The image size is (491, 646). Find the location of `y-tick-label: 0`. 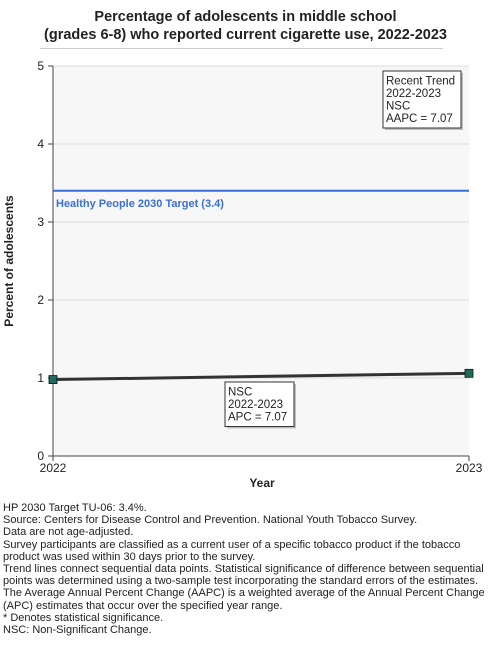

y-tick-label: 0 is located at coordinates (40, 456).